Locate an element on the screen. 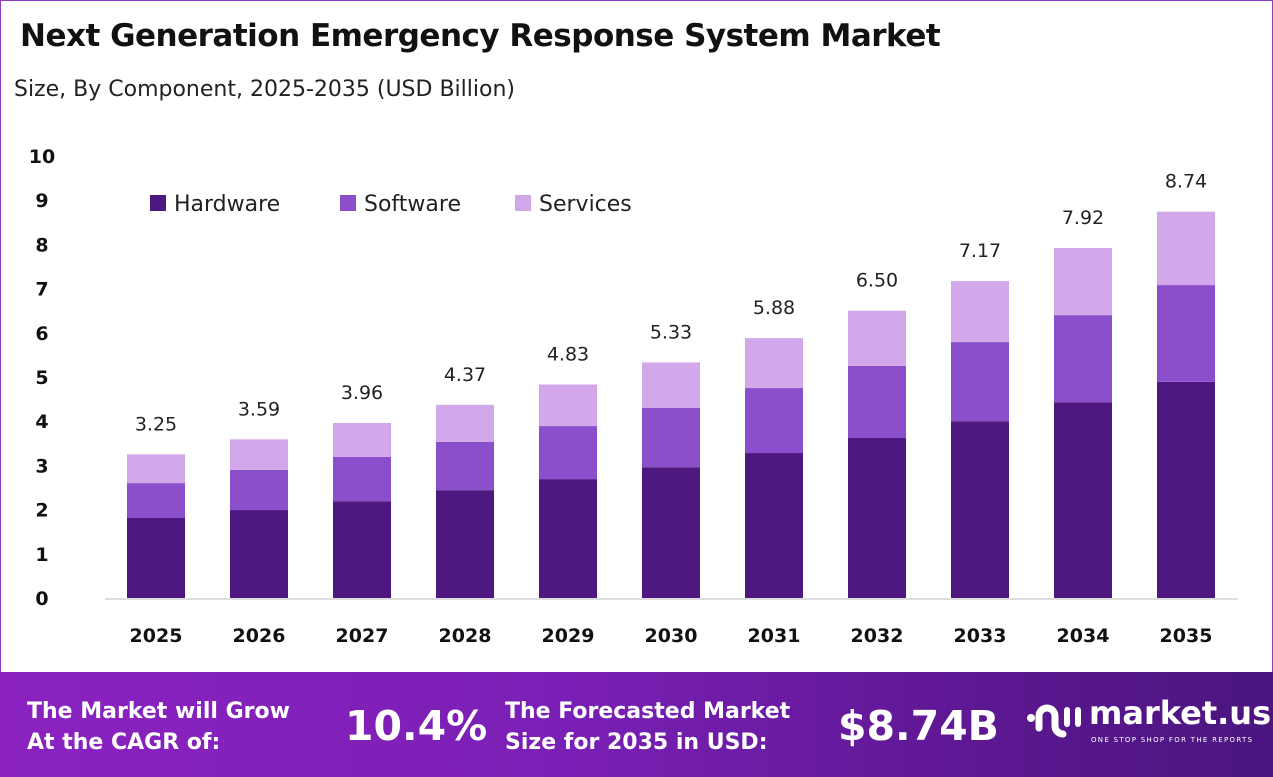 This screenshot has width=1273, height=777. y-tick-label: 4 is located at coordinates (41, 422).